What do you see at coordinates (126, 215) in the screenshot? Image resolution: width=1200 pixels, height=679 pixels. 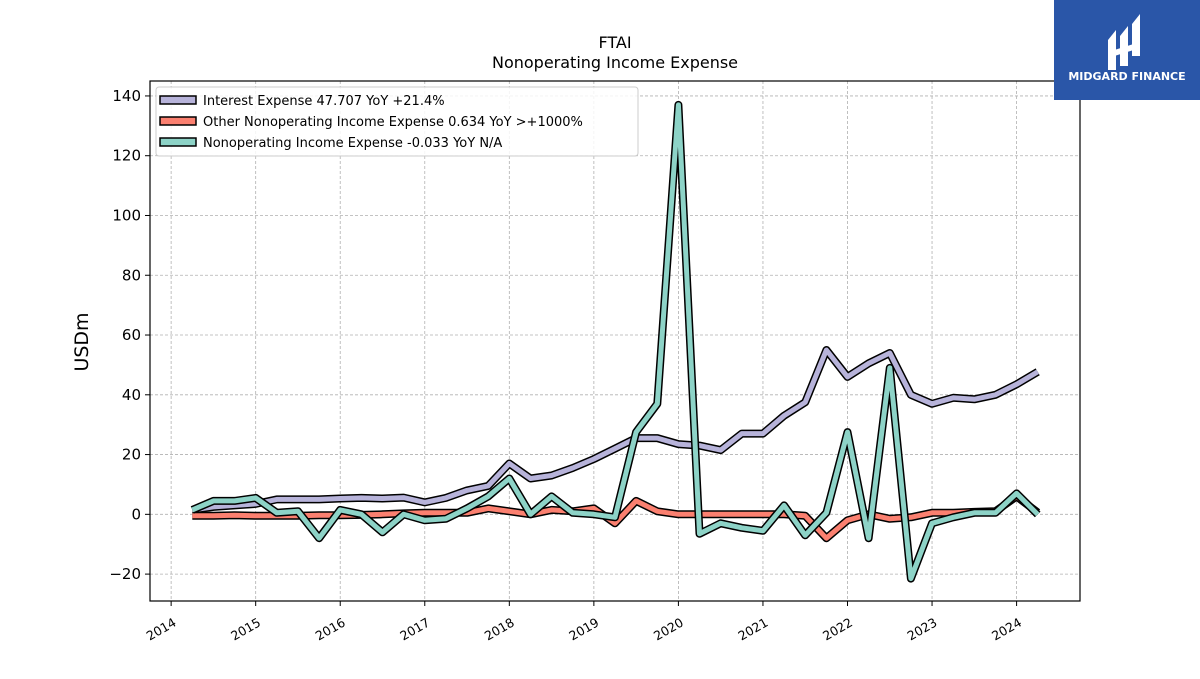 I see `y-tick-label: 100` at bounding box center [126, 215].